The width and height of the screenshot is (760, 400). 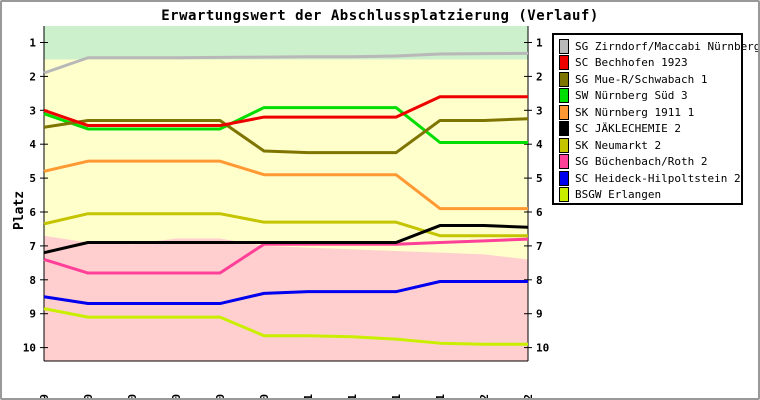 I want to click on x-tick-label: 03.12, so click(x=484, y=396).